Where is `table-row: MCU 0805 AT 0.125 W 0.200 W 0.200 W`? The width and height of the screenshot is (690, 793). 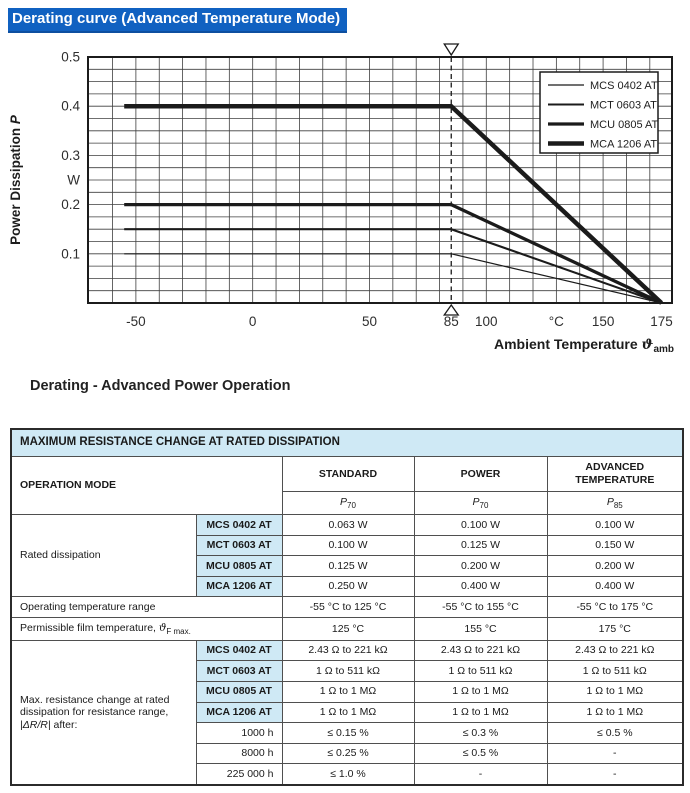 table-row: MCU 0805 AT 0.125 W 0.200 W 0.200 W is located at coordinates (347, 566).